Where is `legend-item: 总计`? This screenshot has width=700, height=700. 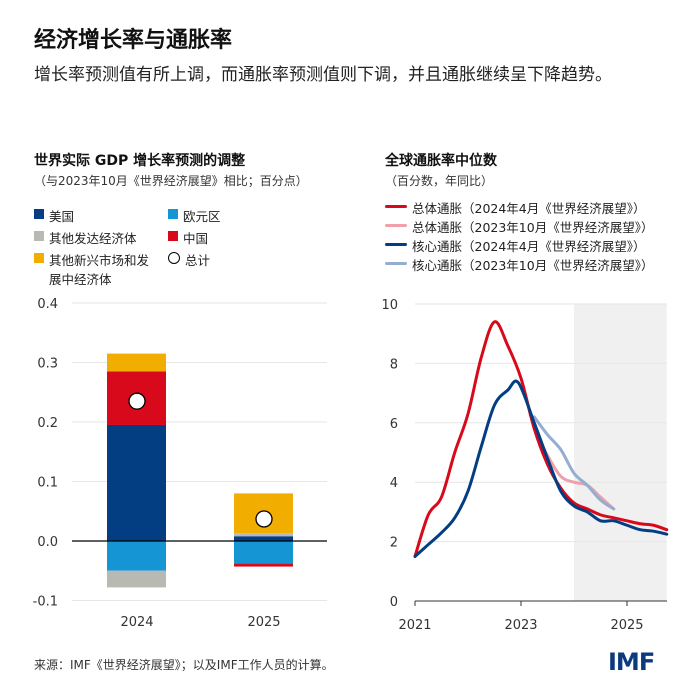
legend-item: 总计 is located at coordinates (189, 259).